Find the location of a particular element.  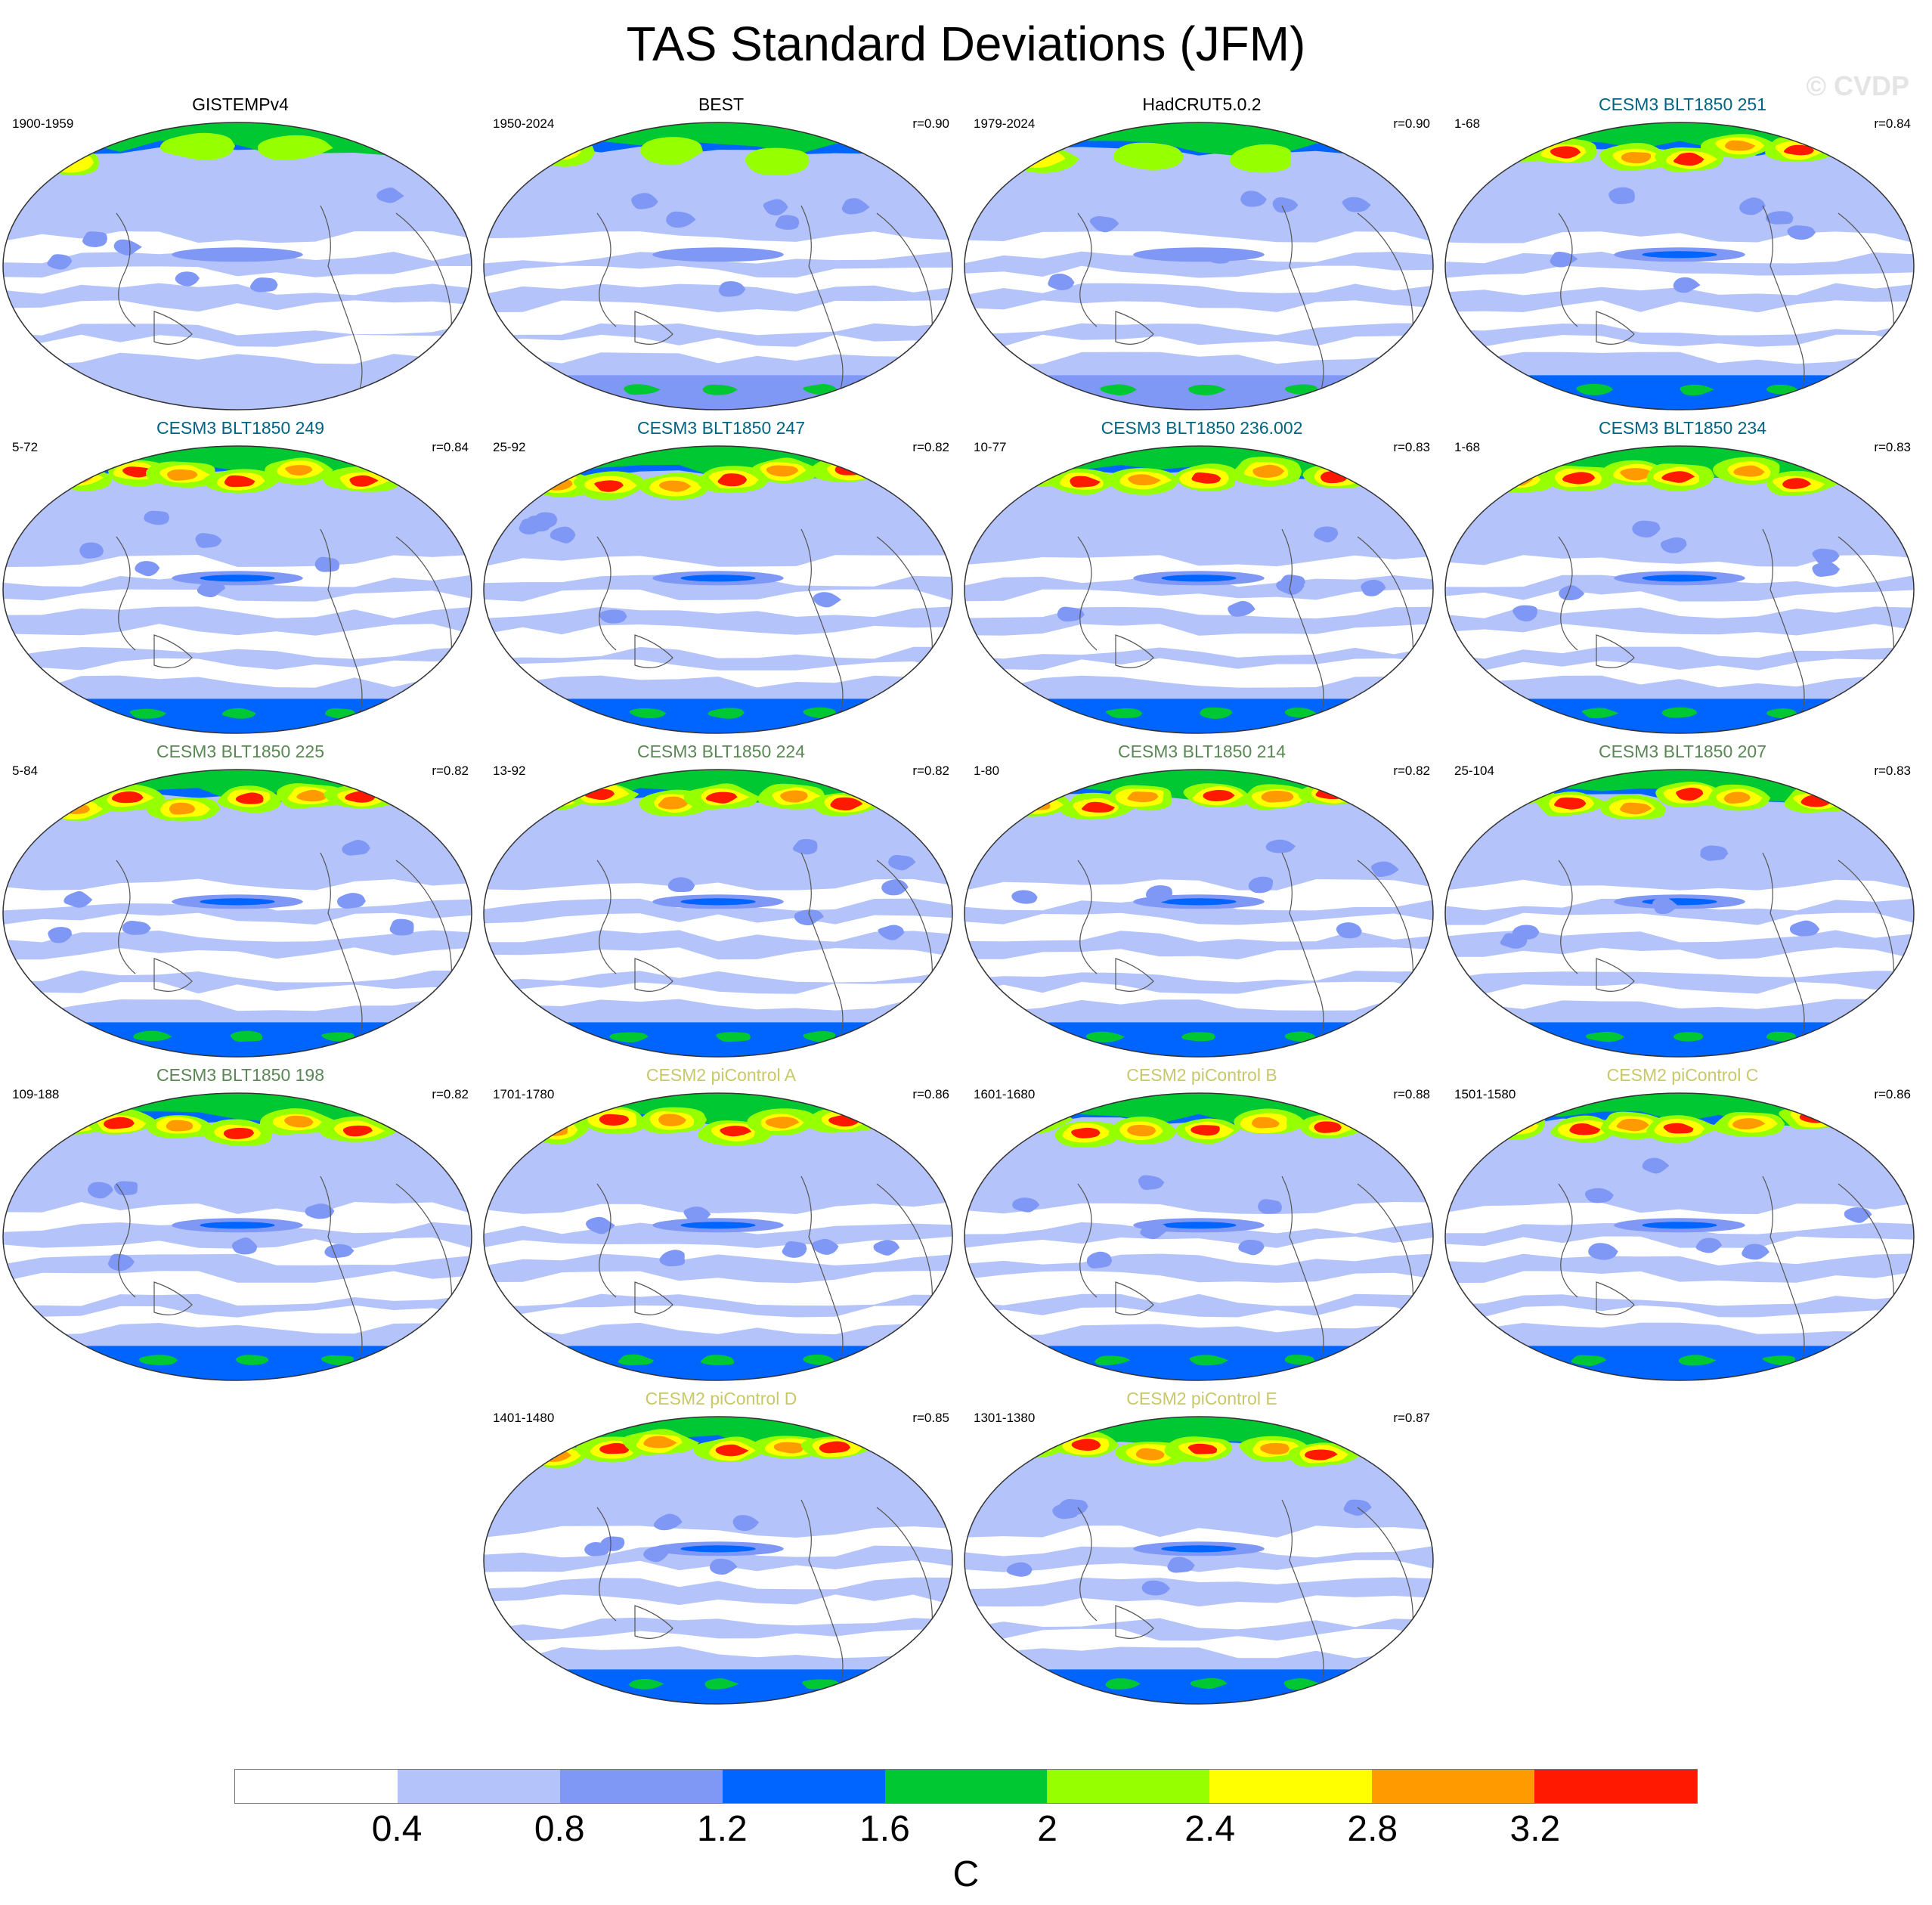

panel-title: CESM2 piControl C is located at coordinates (1682, 1075).